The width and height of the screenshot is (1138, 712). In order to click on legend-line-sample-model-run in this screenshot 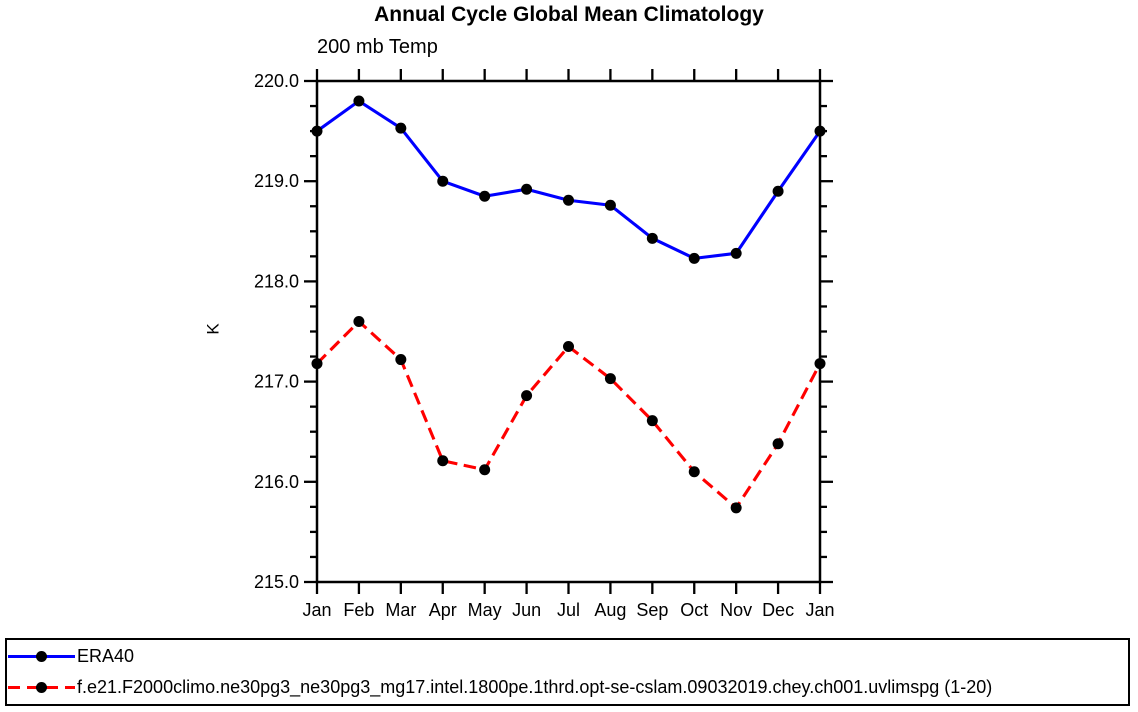, I will do `click(41, 687)`.